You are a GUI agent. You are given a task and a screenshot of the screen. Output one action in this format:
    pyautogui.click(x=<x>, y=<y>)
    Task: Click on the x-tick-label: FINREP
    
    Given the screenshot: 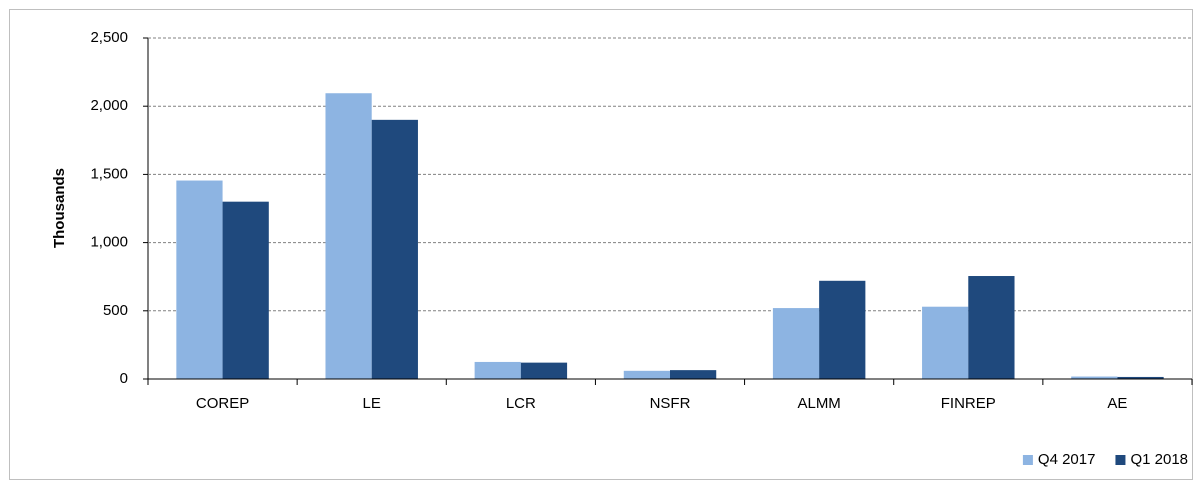 What is the action you would take?
    pyautogui.click(x=968, y=403)
    